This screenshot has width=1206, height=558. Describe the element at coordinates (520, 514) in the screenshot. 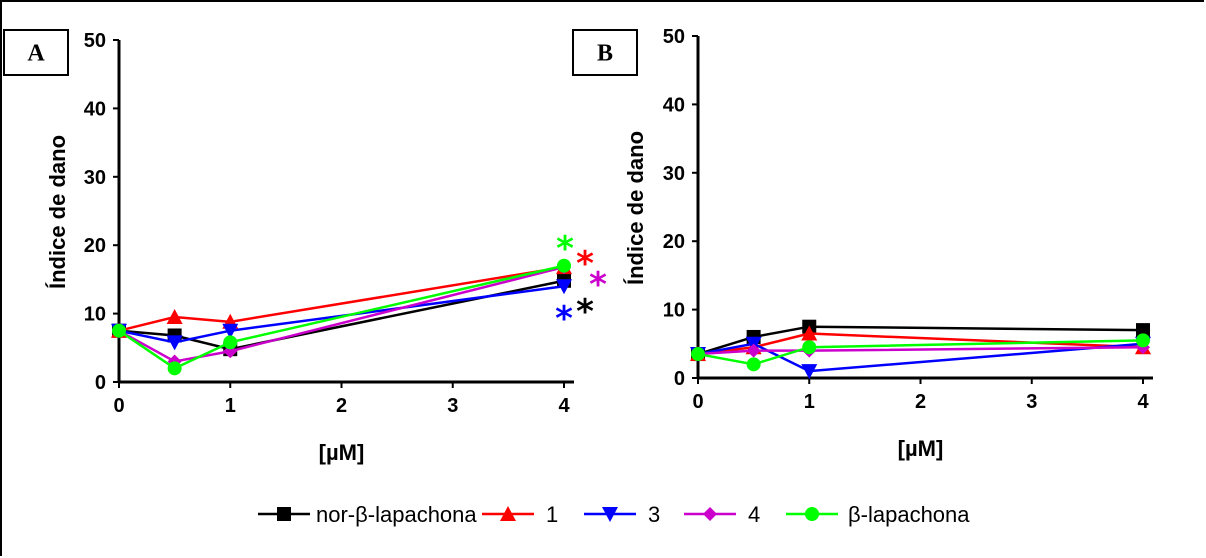

I see `legend-entry: 1` at that location.